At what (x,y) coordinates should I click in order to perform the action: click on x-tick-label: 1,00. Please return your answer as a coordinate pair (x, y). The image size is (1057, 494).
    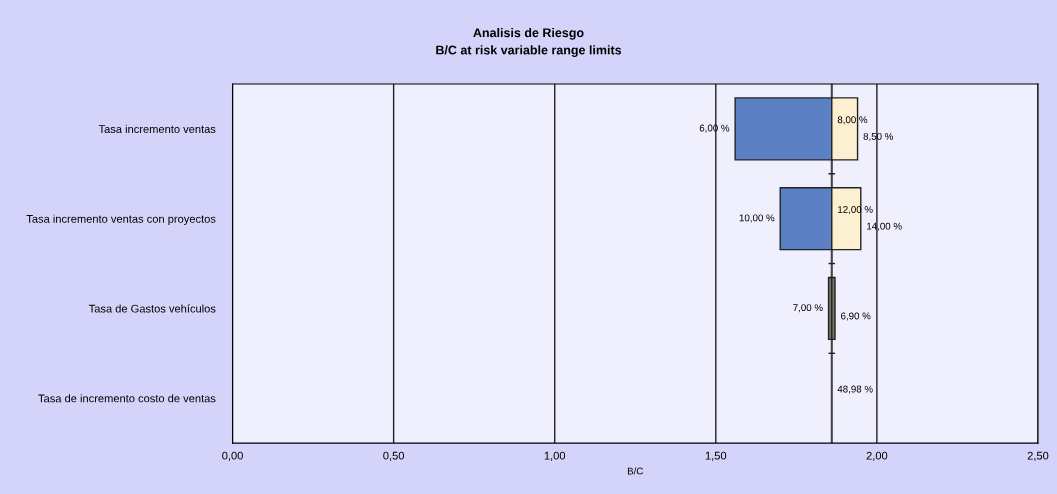
    Looking at the image, I should click on (555, 456).